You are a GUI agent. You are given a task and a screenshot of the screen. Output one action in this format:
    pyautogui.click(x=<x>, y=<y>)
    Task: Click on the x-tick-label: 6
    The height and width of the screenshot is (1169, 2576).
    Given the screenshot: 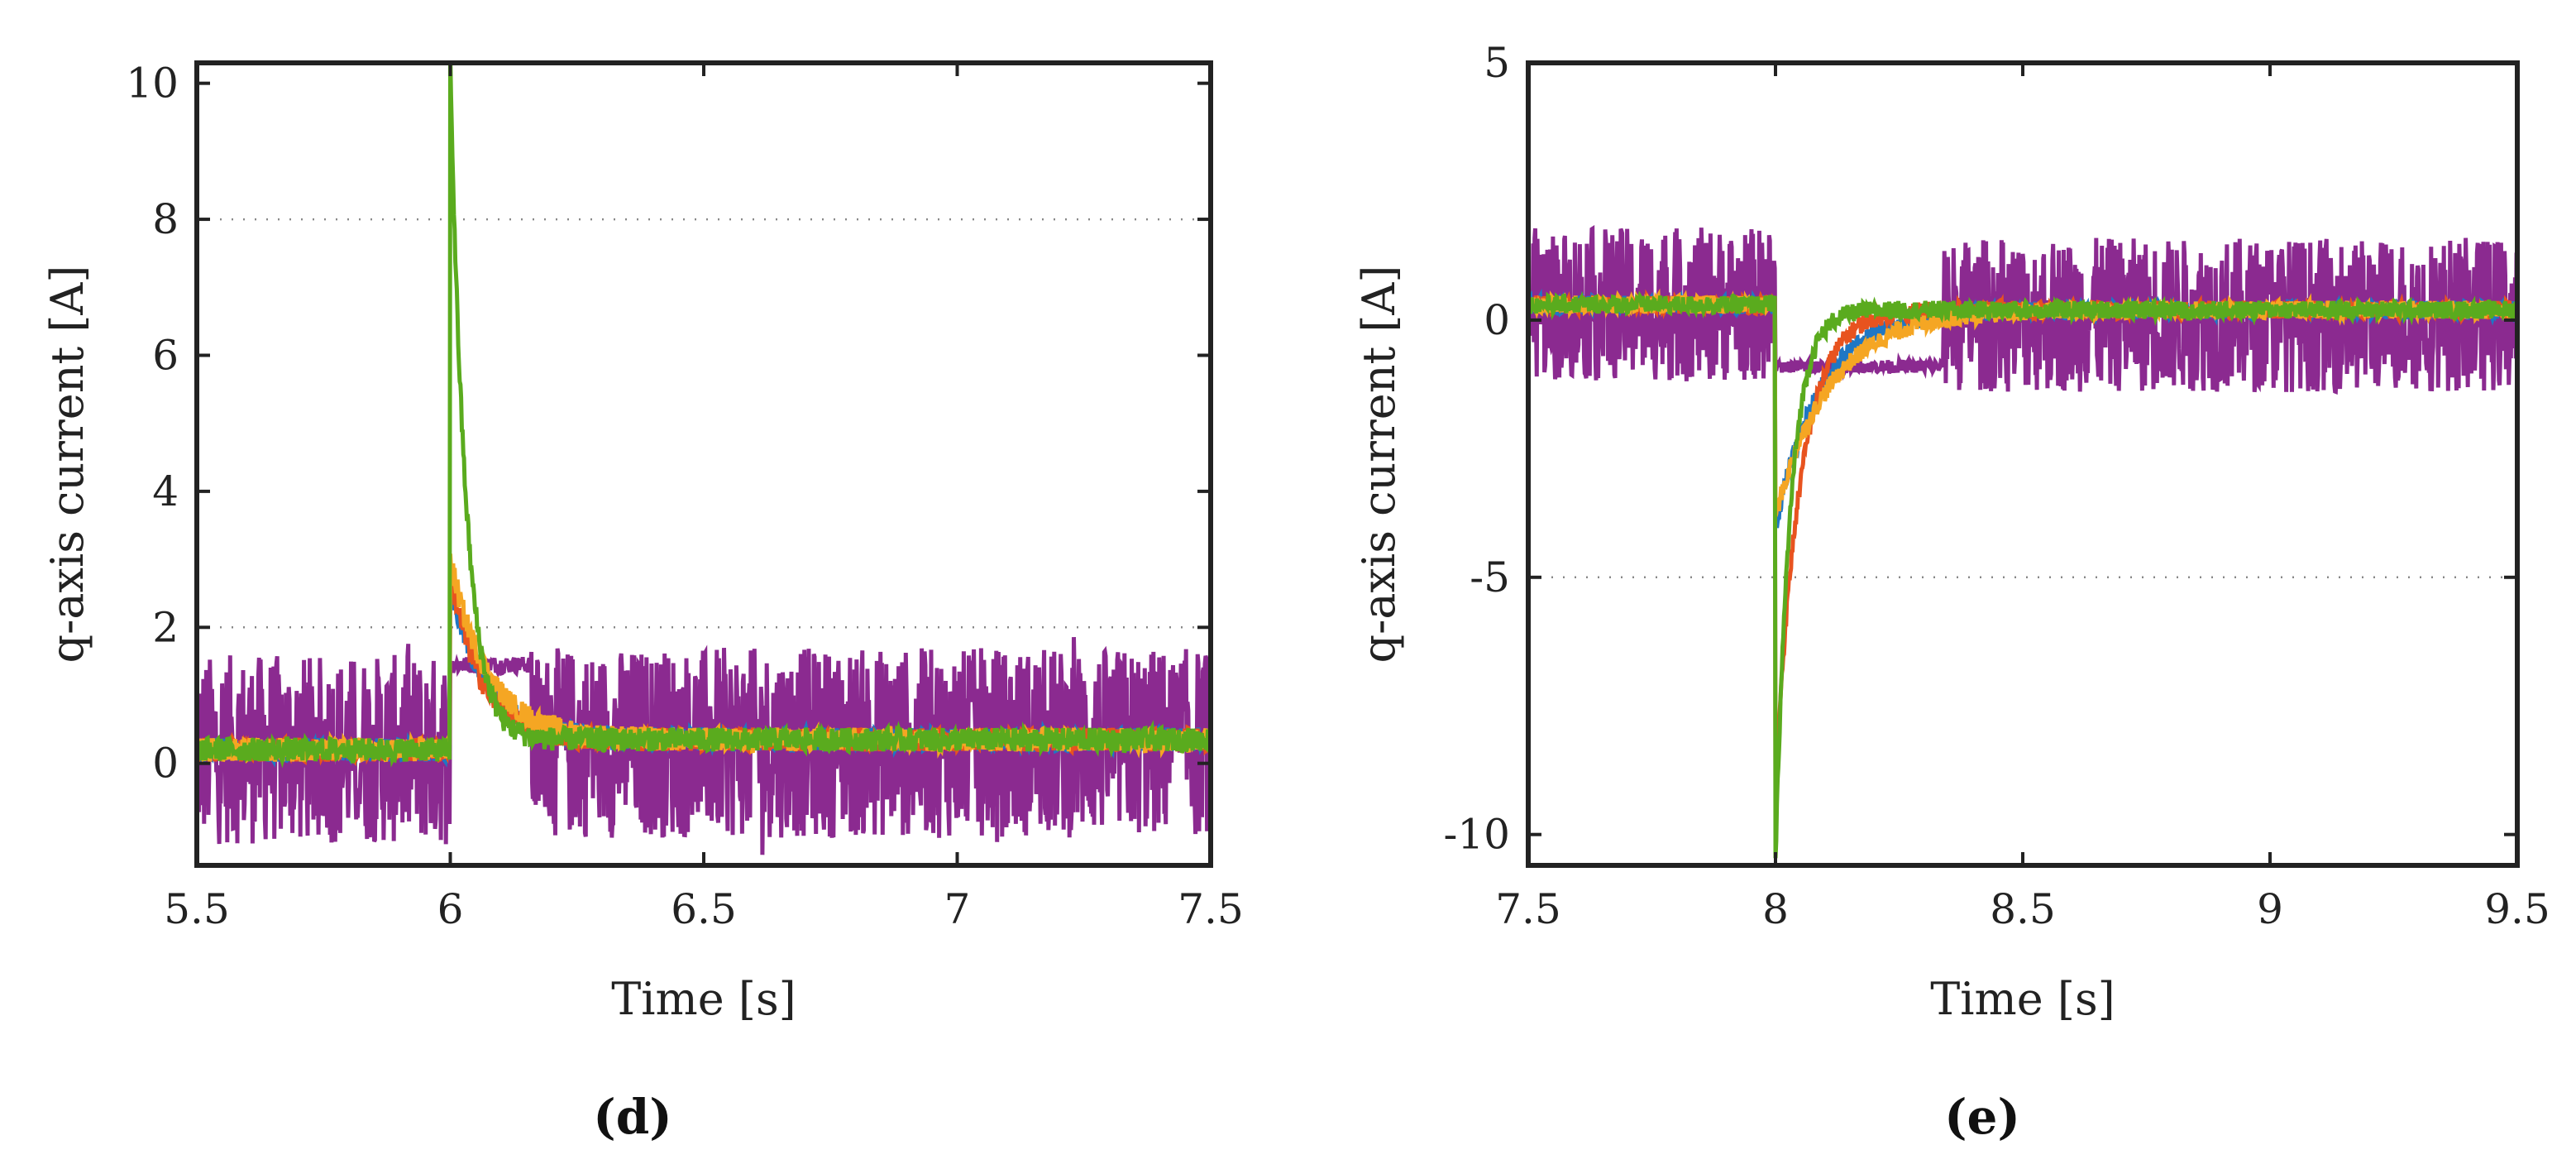 What is the action you would take?
    pyautogui.click(x=450, y=909)
    